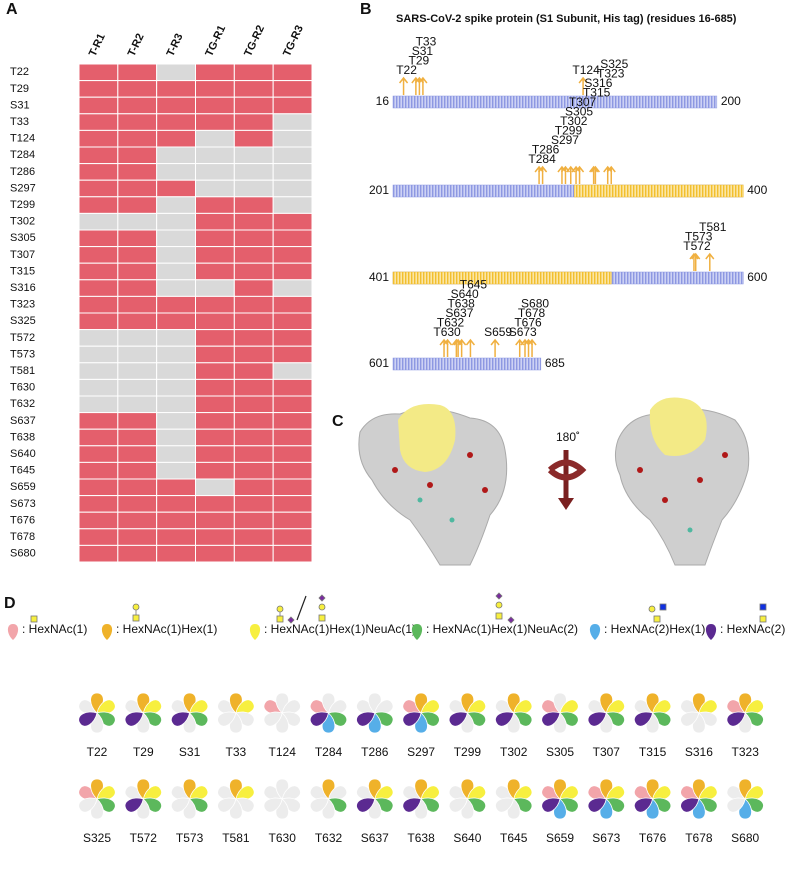  What do you see at coordinates (752, 629) in the screenshot?
I see `legend-label: : HexNAc(2)` at bounding box center [752, 629].